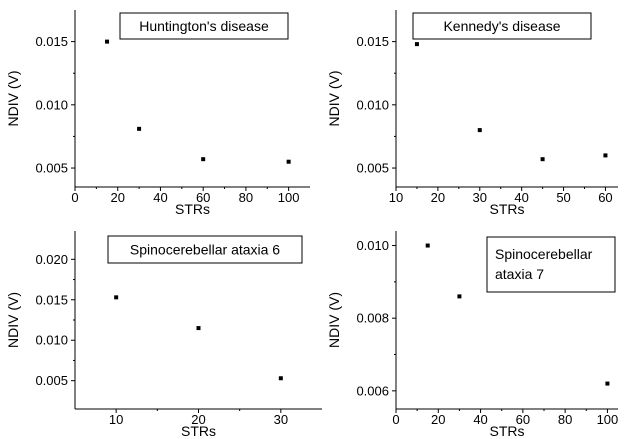  I want to click on y-tick-label: 0.008, so click(372, 318).